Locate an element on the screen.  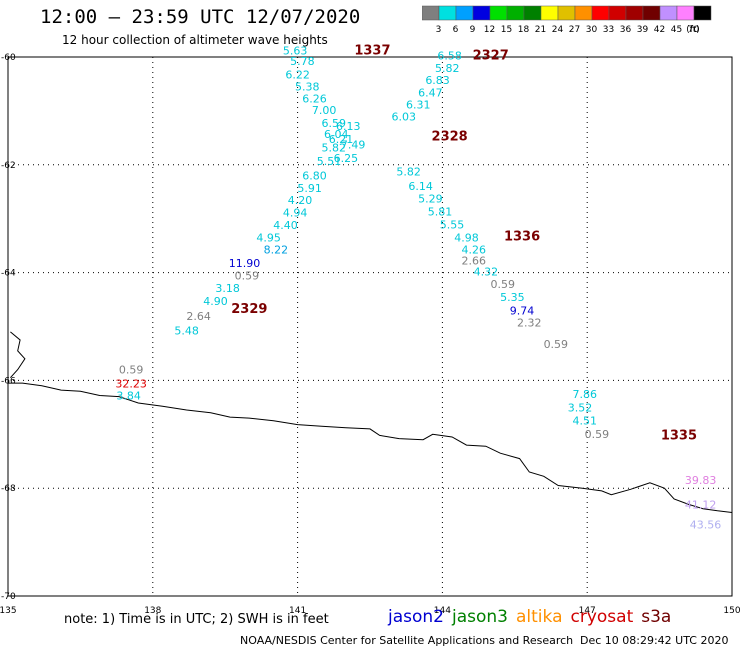
wave-height-value: 11.90 is located at coordinates (245, 263).